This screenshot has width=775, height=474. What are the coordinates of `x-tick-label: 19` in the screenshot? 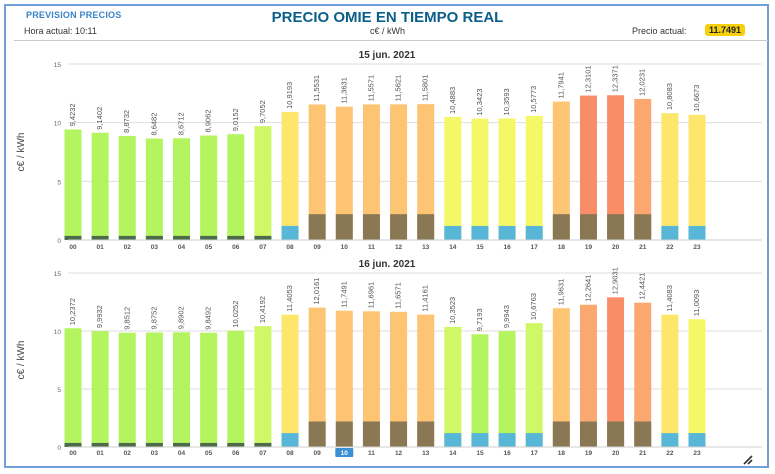 It's located at (589, 247).